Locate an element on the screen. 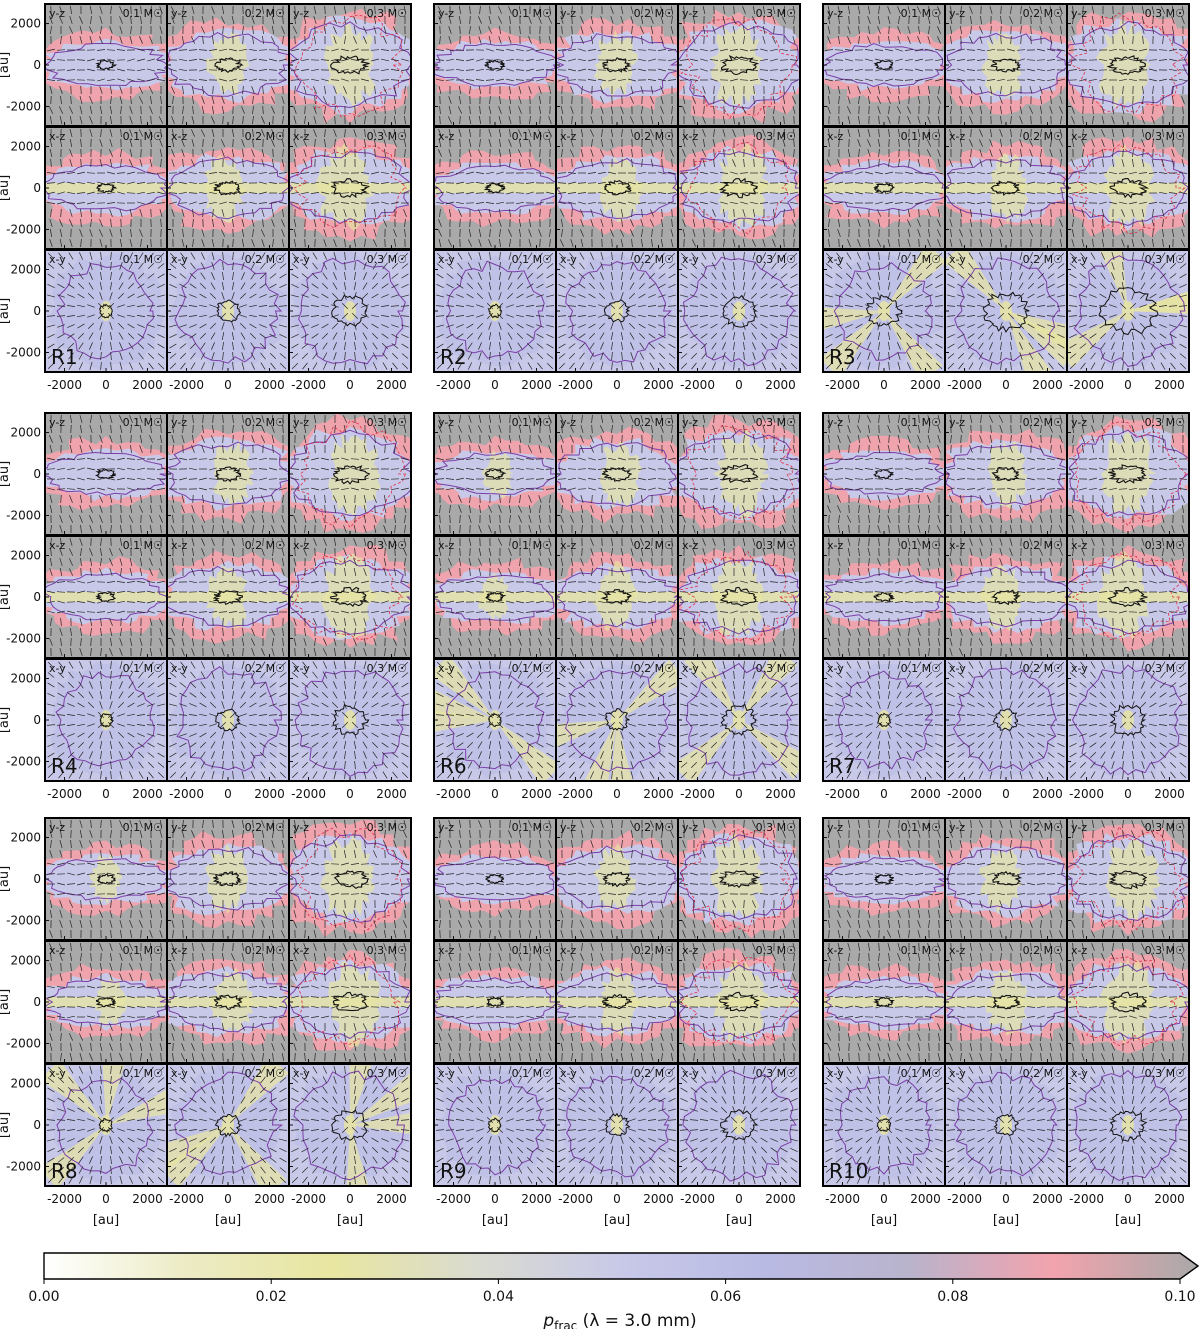 The width and height of the screenshot is (1200, 1329). colorbar-label: pfrac (λ = 3.0 mm) is located at coordinates (619, 1320).